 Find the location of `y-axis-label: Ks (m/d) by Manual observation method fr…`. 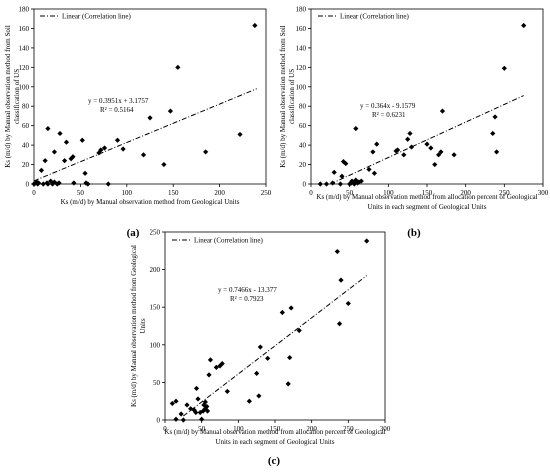

y-axis-label: Ks (m/d) by Manual observation method fr… is located at coordinates (8, 96).